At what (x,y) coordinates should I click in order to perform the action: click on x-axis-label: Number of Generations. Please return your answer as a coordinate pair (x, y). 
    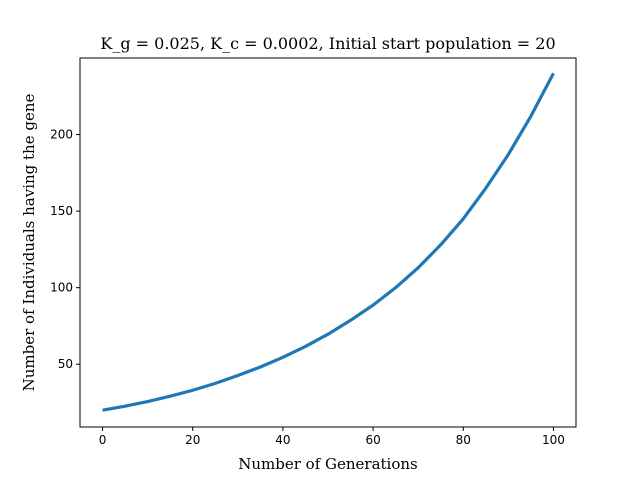
    Looking at the image, I should click on (328, 464).